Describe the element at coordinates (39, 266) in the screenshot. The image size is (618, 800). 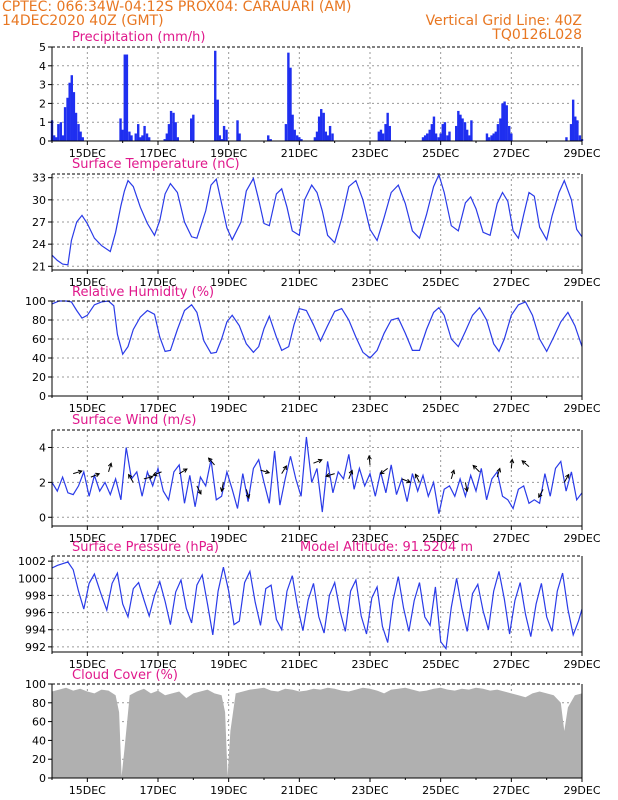
I see `y-tick-label: 21` at that location.